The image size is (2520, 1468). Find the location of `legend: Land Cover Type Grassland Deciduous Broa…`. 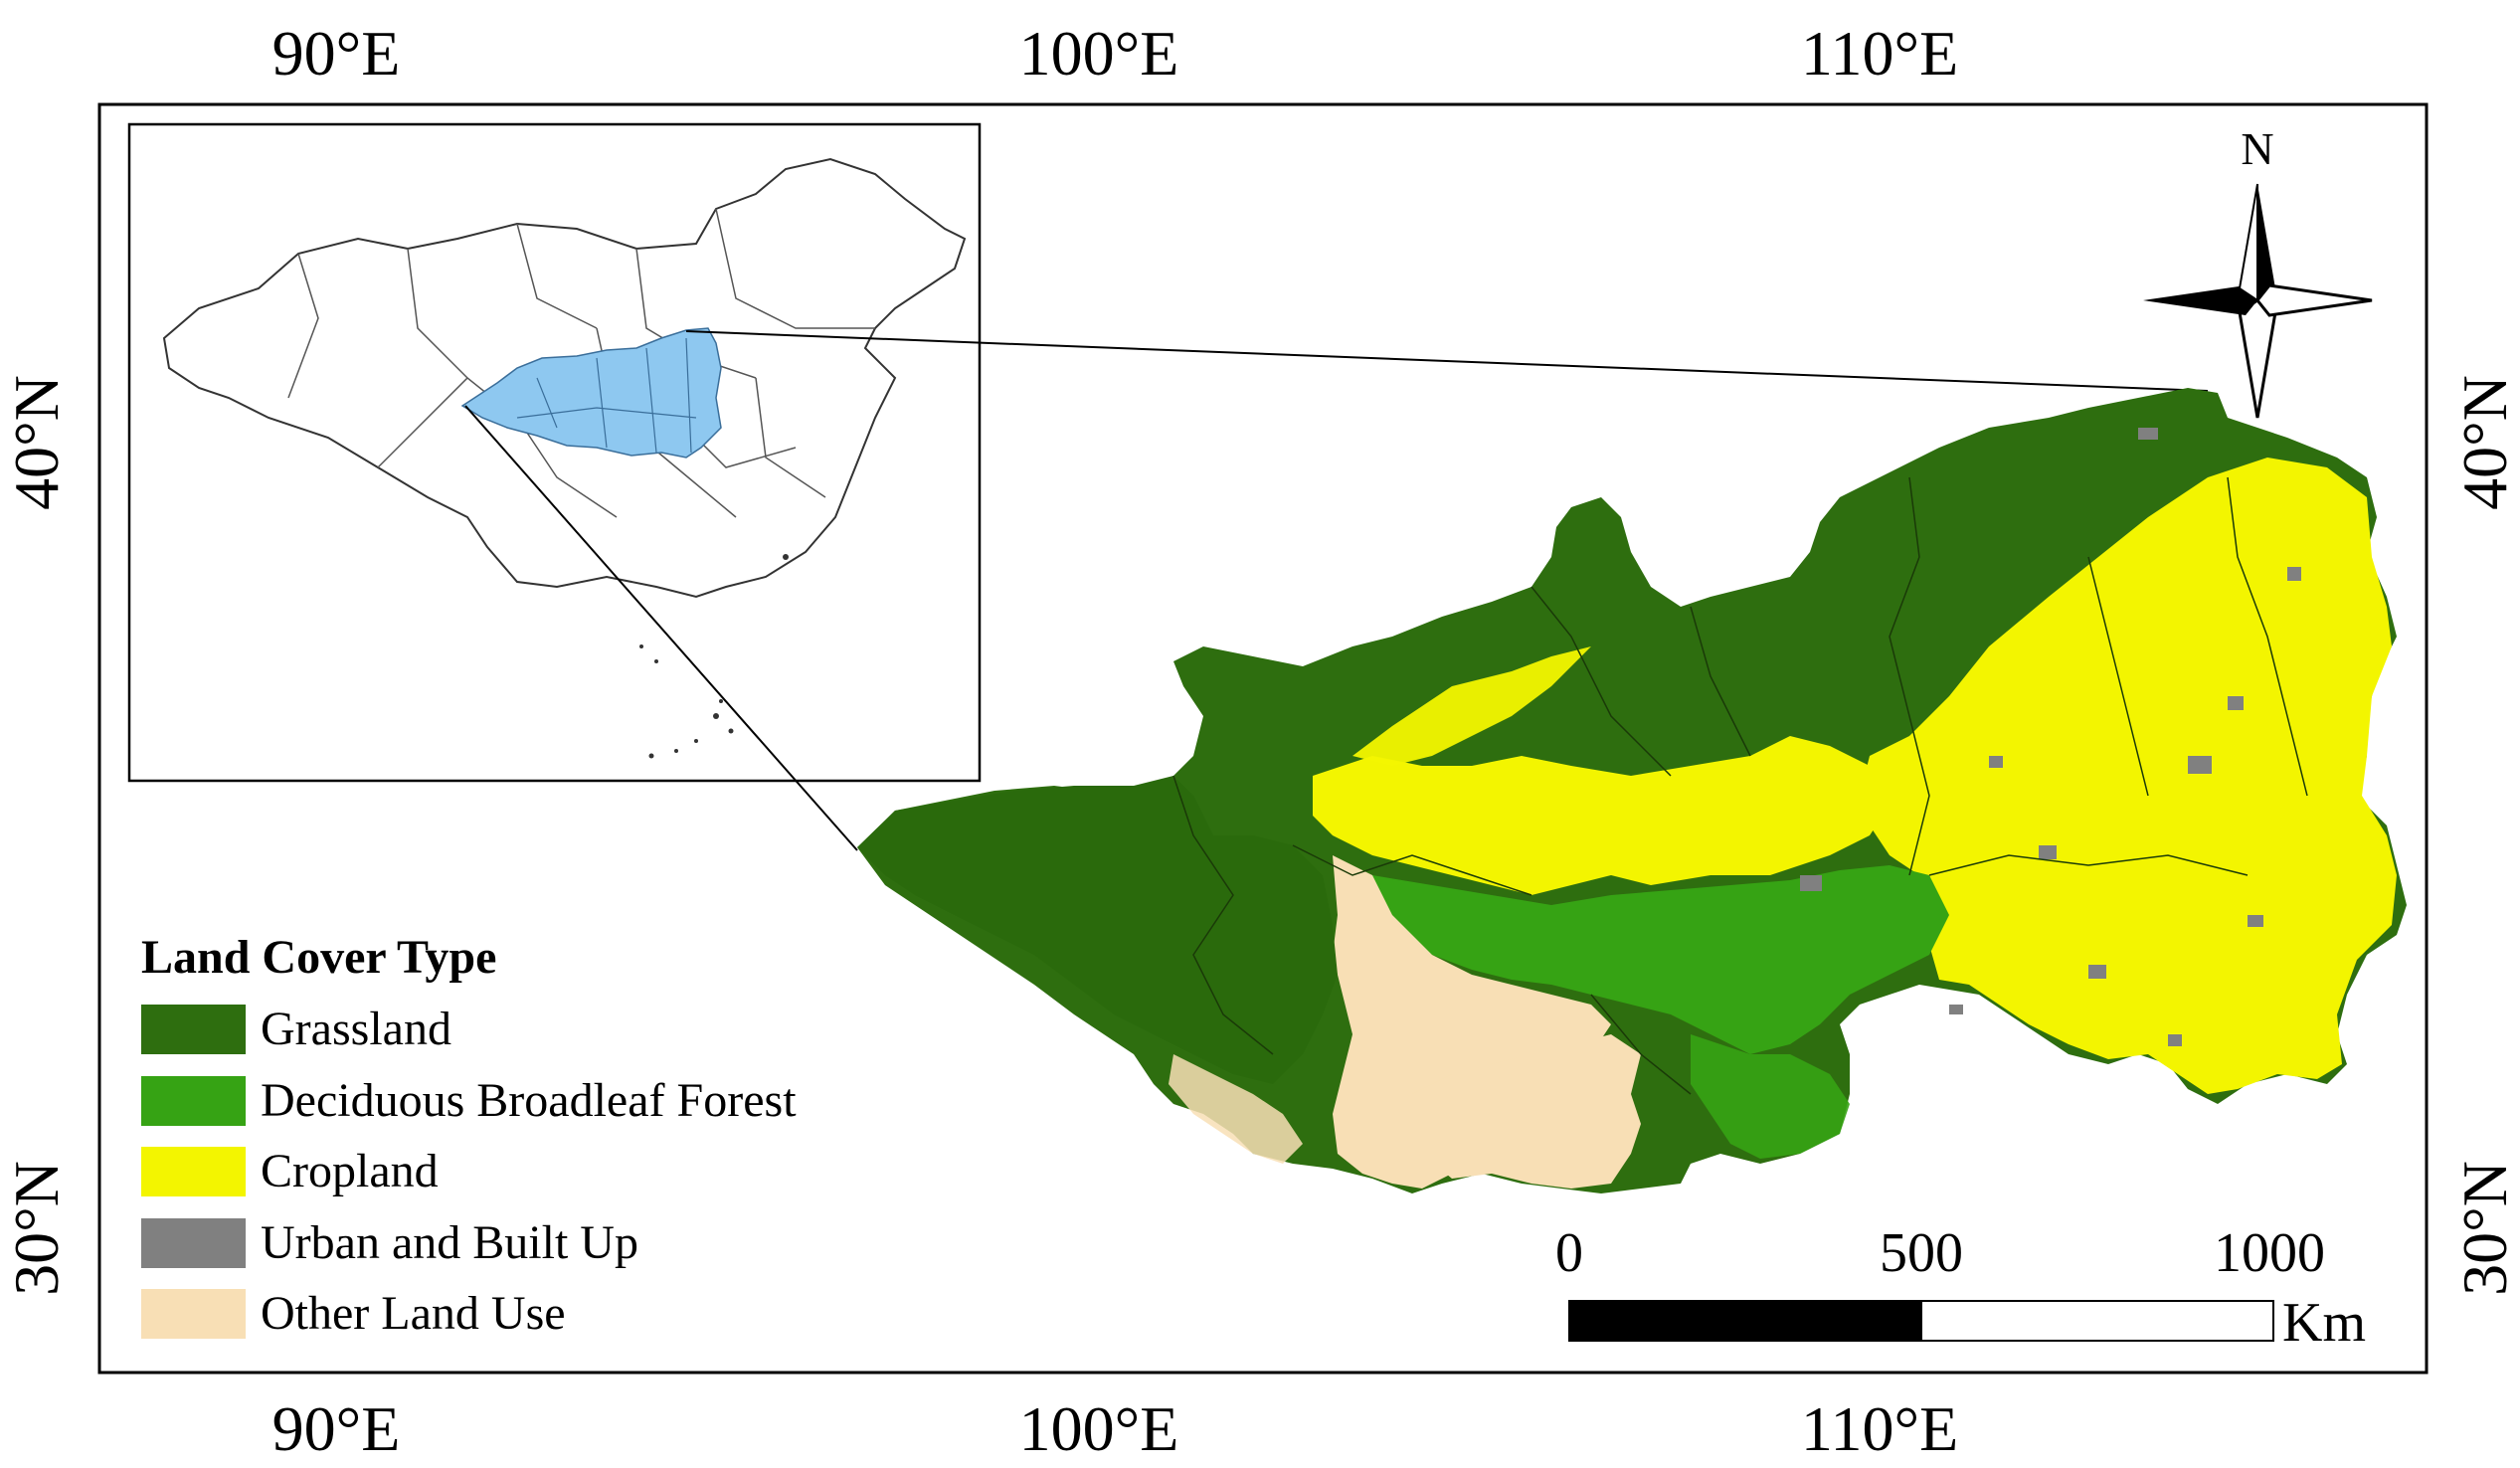

legend: Land Cover Type Grassland Deciduous Broa… is located at coordinates (469, 1135).